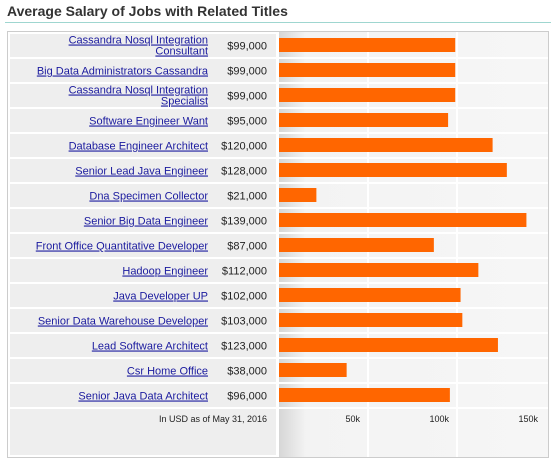 The width and height of the screenshot is (554, 466). What do you see at coordinates (244, 272) in the screenshot?
I see `salary-label: $112,000` at bounding box center [244, 272].